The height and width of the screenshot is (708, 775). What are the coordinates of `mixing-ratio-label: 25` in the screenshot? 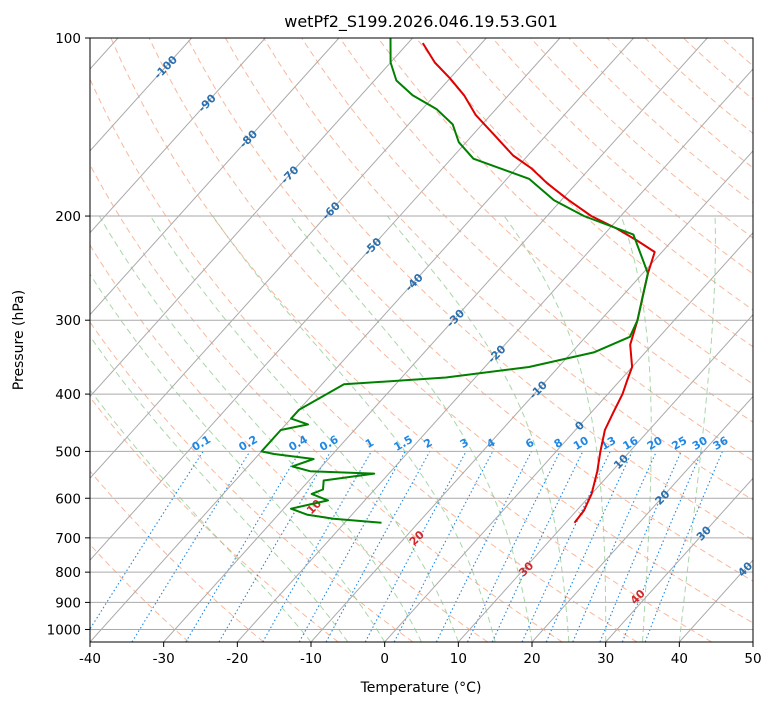 It's located at (680, 443).